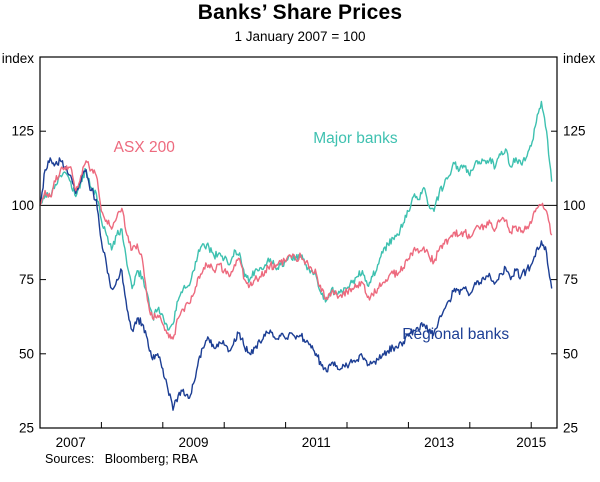  What do you see at coordinates (574, 205) in the screenshot?
I see `y-axis-label-right: 100` at bounding box center [574, 205].